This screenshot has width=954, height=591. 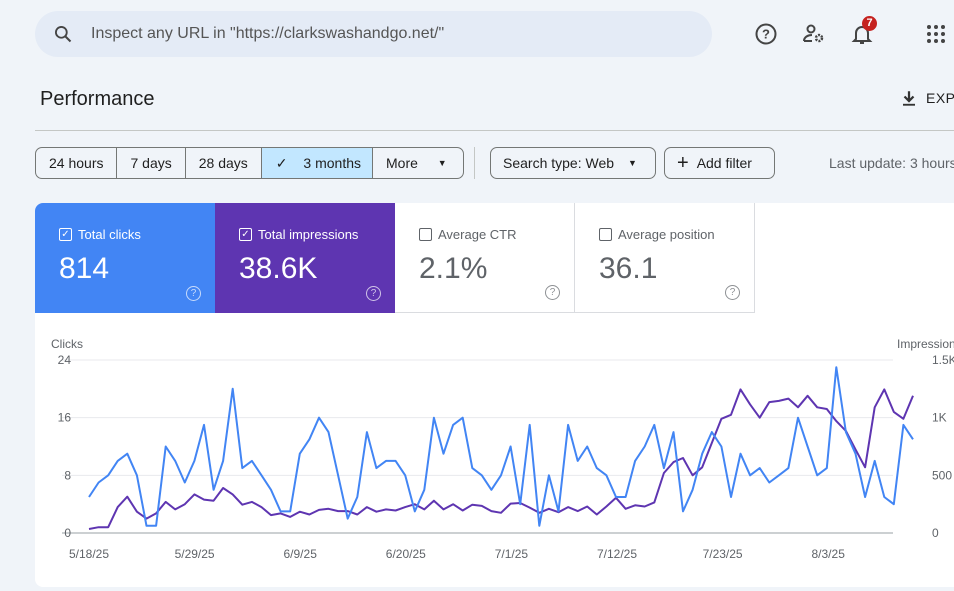 I want to click on search-type-filter: Search type: Web ▼, so click(x=573, y=163).